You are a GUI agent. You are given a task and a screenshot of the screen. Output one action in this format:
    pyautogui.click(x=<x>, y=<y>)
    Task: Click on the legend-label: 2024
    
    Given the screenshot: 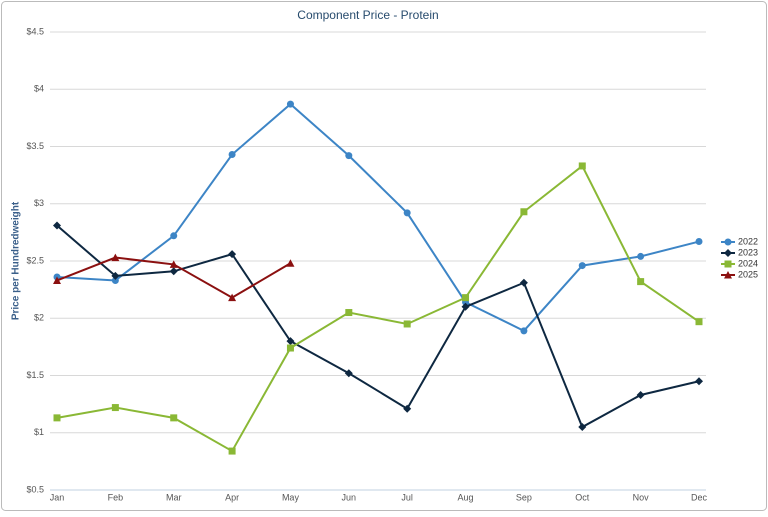 What is the action you would take?
    pyautogui.click(x=748, y=263)
    